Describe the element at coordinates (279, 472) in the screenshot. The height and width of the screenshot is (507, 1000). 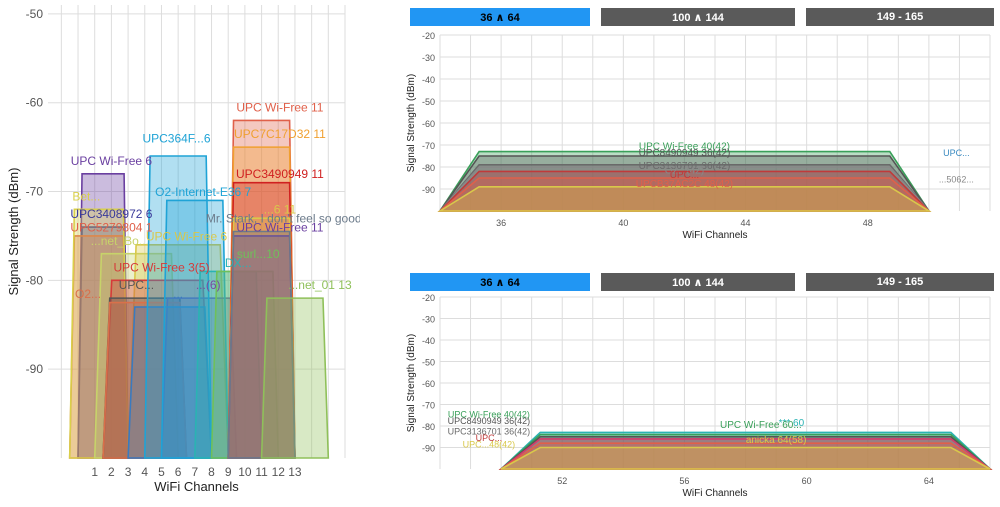
I see `x-tick-label: 12` at that location.